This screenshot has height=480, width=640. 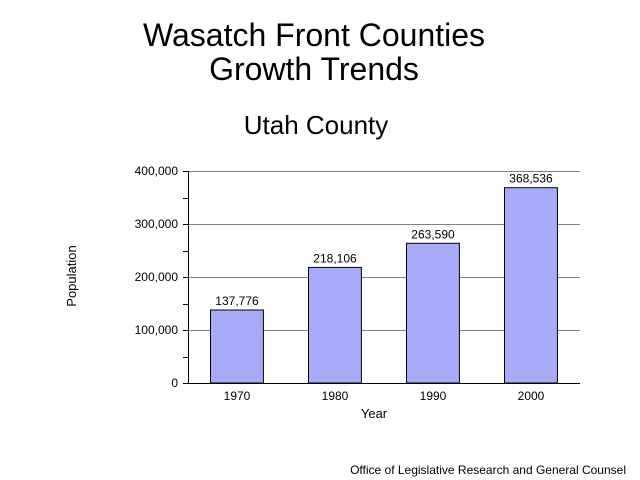 What do you see at coordinates (335, 258) in the screenshot?
I see `data-label-1980: 218,106` at bounding box center [335, 258].